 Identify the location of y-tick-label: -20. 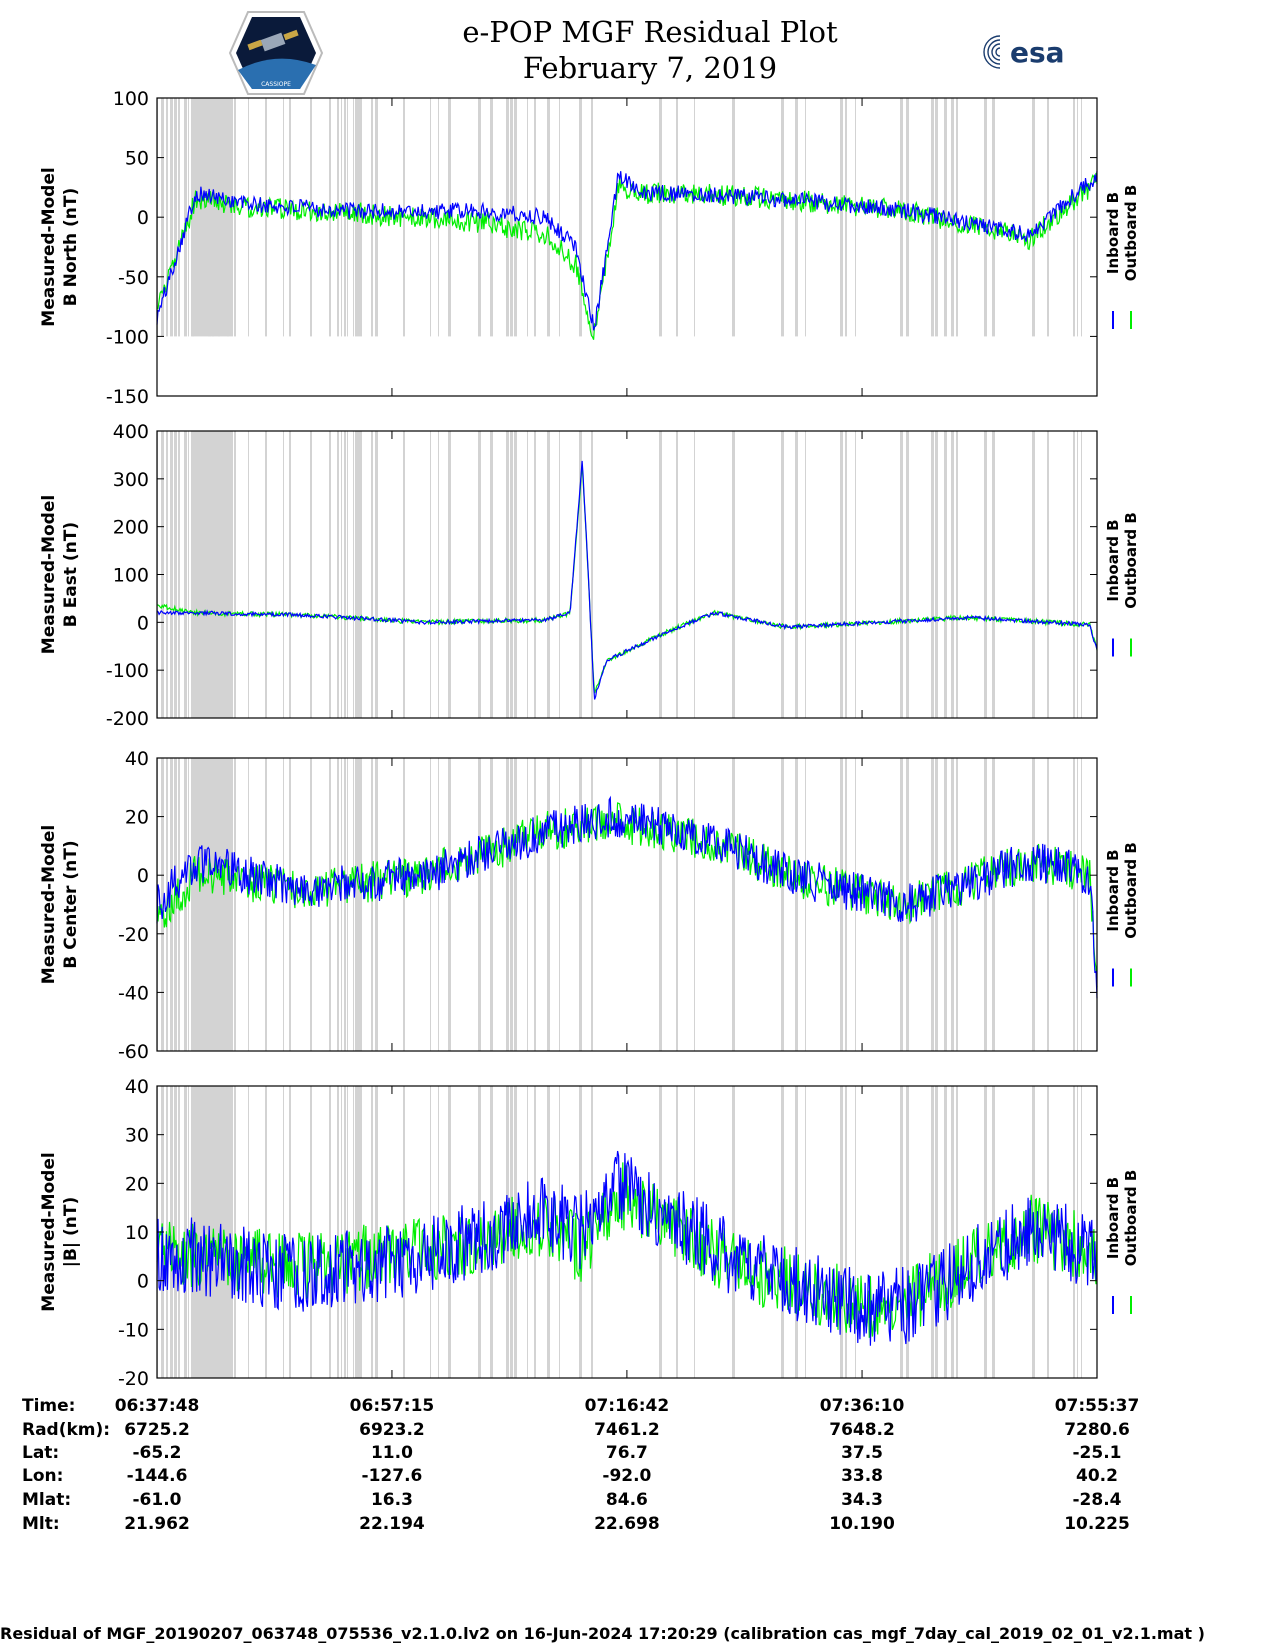
(133, 1379).